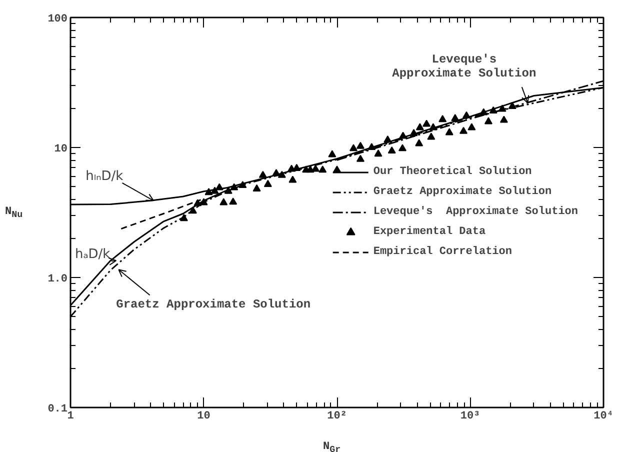 Image resolution: width=621 pixels, height=452 pixels. I want to click on x-tick-label: 10, so click(203, 416).